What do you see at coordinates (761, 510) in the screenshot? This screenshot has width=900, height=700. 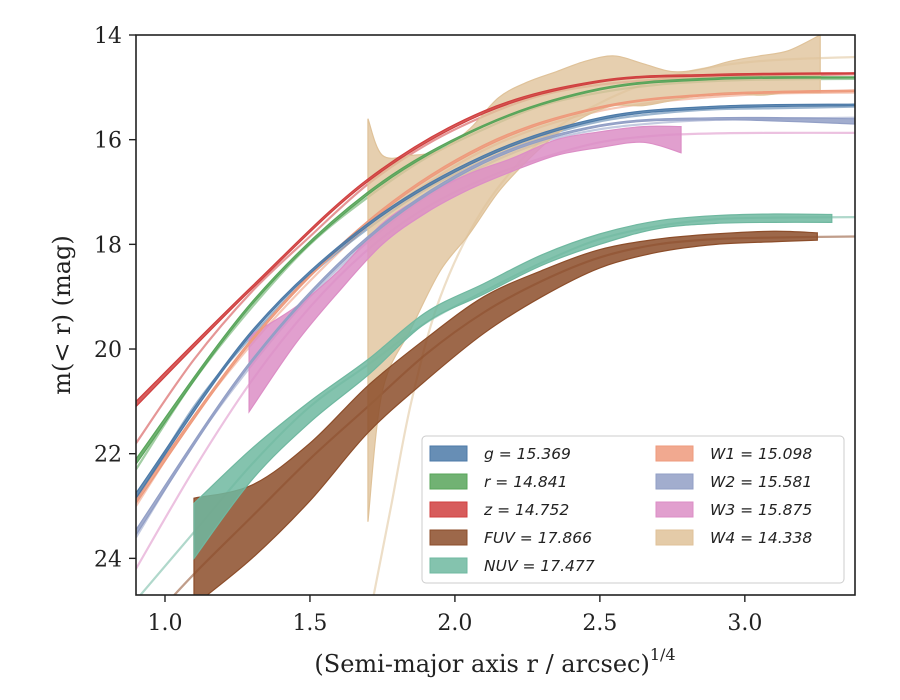 I see `legend-label-w3: W3 = 15.875` at bounding box center [761, 510].